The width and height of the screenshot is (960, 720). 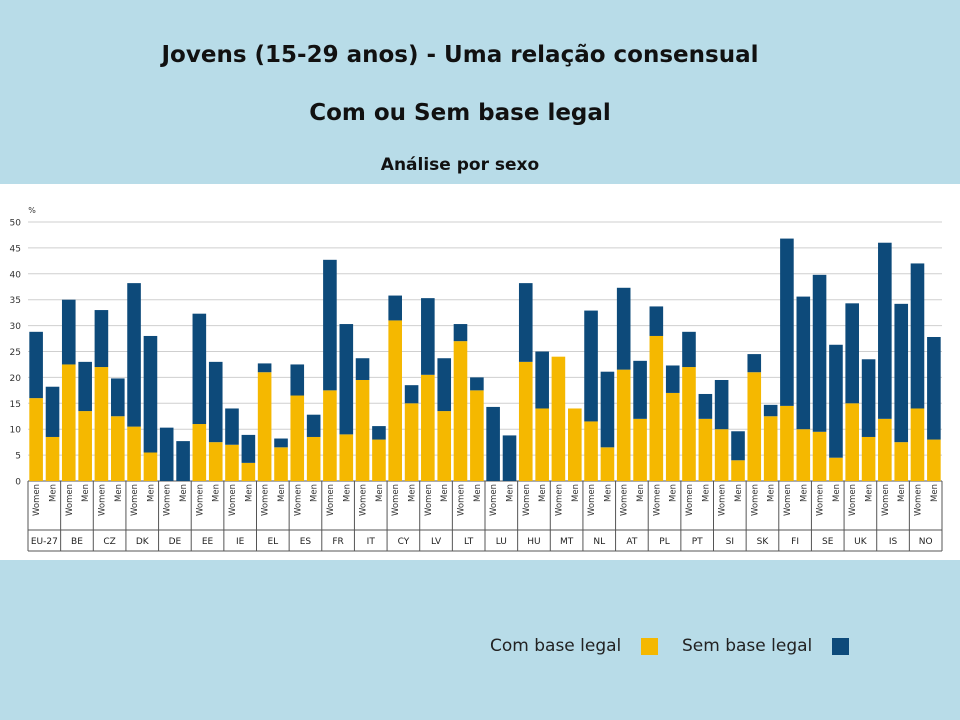 What do you see at coordinates (272, 542) in the screenshot?
I see `x-category-label: EL` at bounding box center [272, 542].